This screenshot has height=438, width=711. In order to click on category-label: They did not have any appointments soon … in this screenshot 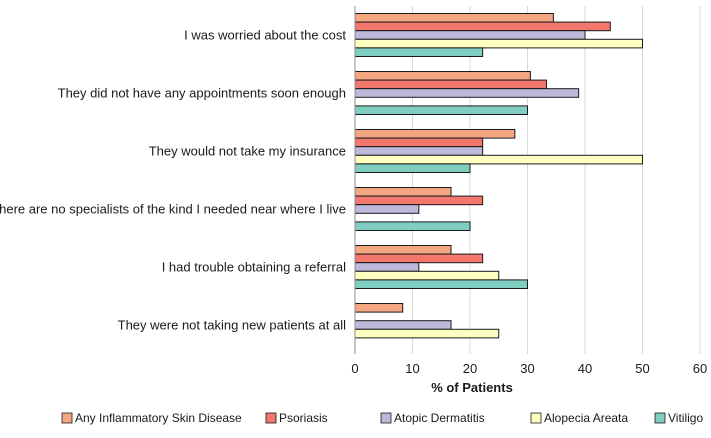, I will do `click(202, 93)`.